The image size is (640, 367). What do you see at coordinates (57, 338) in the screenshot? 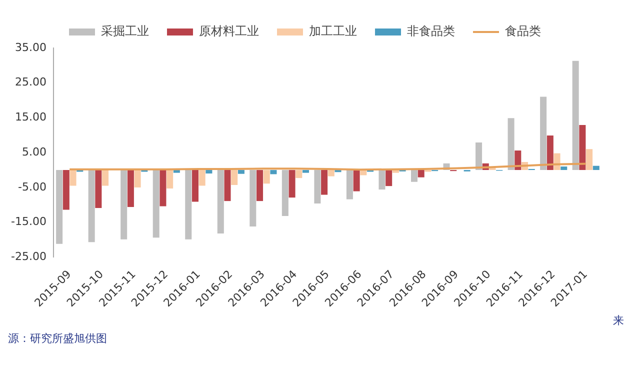
I see `text: 源：研究所盛旭供图` at bounding box center [57, 338].